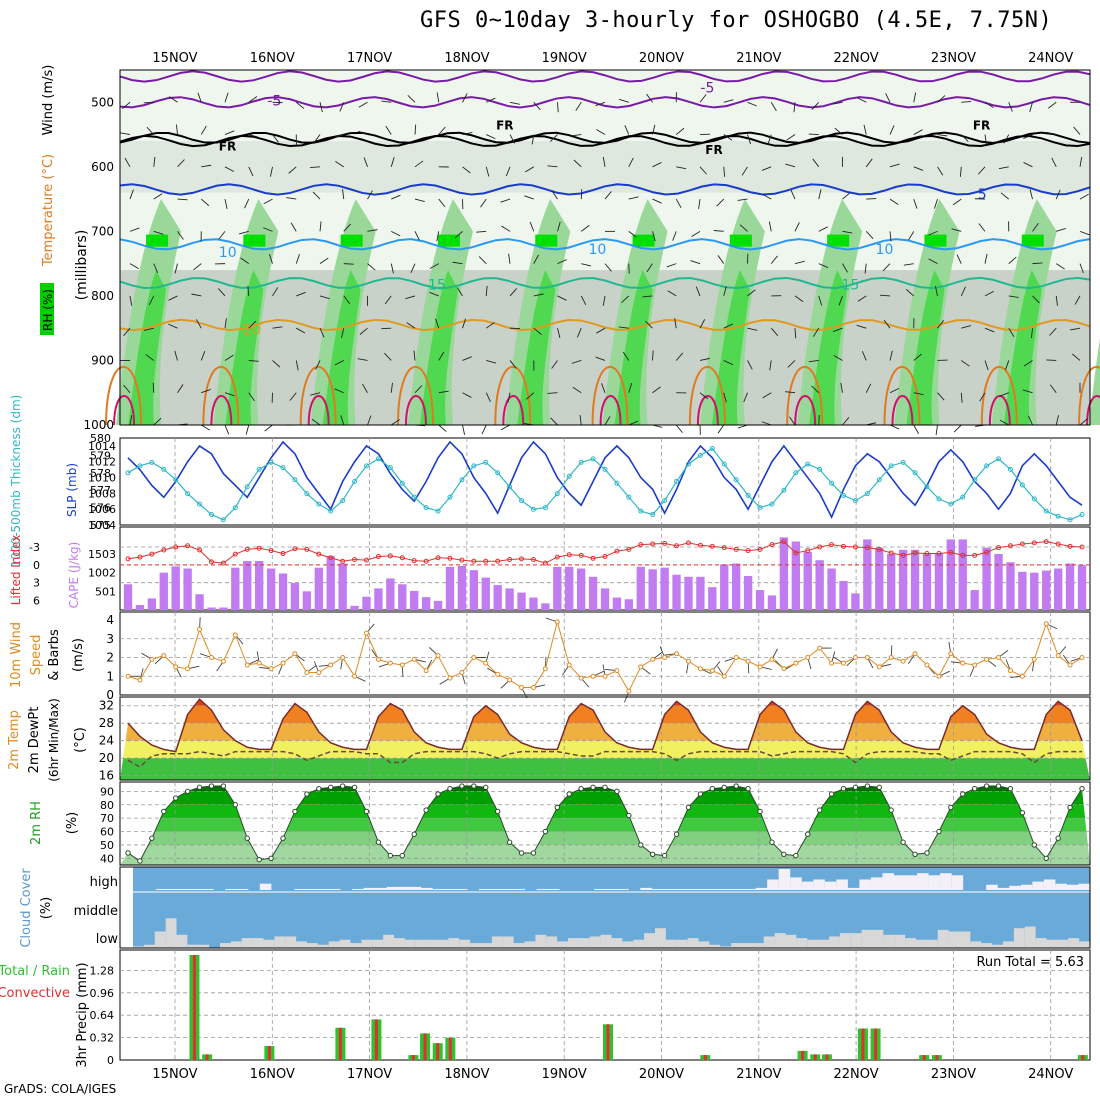 This screenshot has width=1100, height=1100. Describe the element at coordinates (107, 939) in the screenshot. I see `cloud-level-low: low` at that location.